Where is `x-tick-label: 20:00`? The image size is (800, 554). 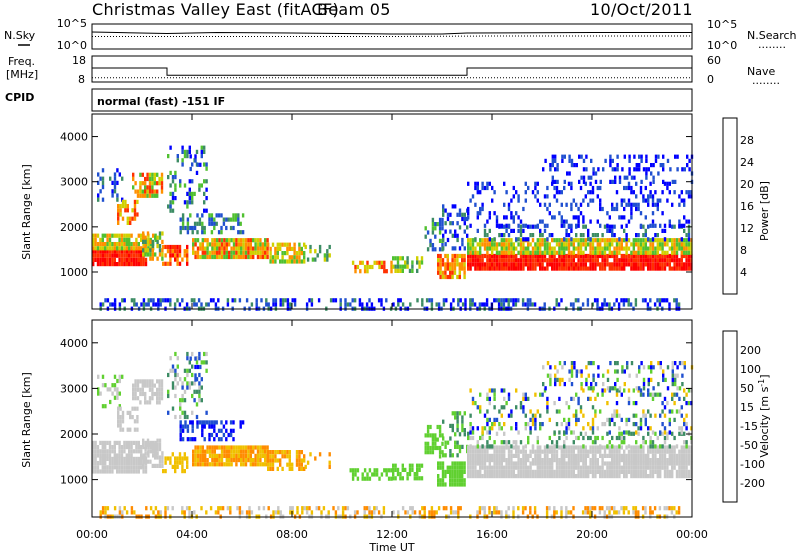 x-tick-label: 20:00 is located at coordinates (592, 534).